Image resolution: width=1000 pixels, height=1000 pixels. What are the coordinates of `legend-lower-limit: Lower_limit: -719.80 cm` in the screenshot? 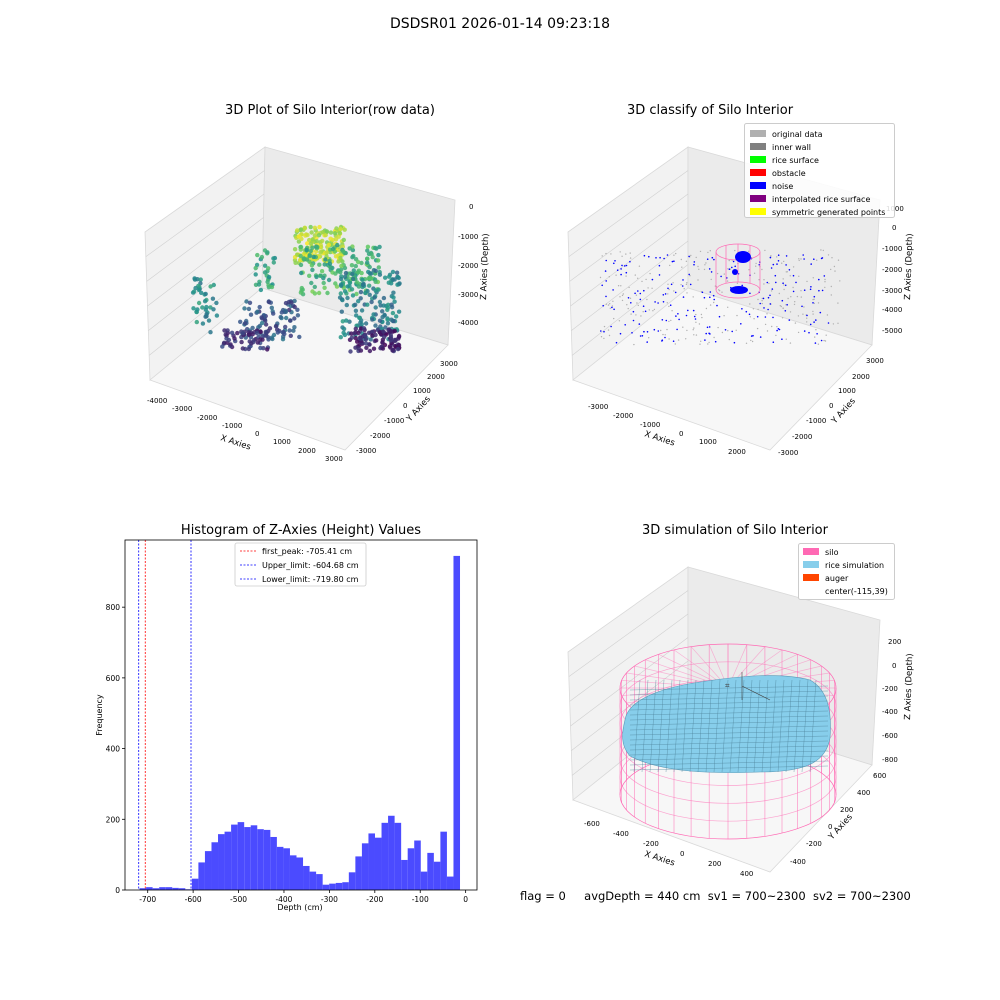 It's located at (310, 579).